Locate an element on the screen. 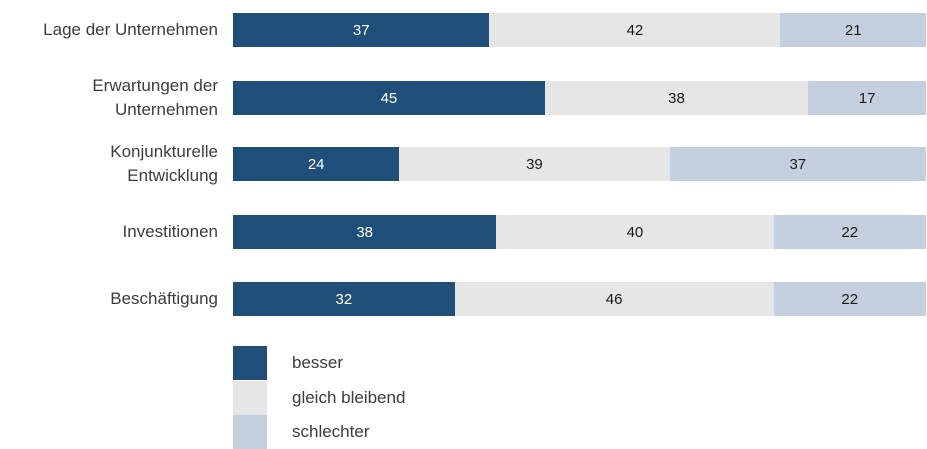 Image resolution: width=927 pixels, height=449 pixels. category-label: Konjunkturelle Entwicklung is located at coordinates (164, 163).